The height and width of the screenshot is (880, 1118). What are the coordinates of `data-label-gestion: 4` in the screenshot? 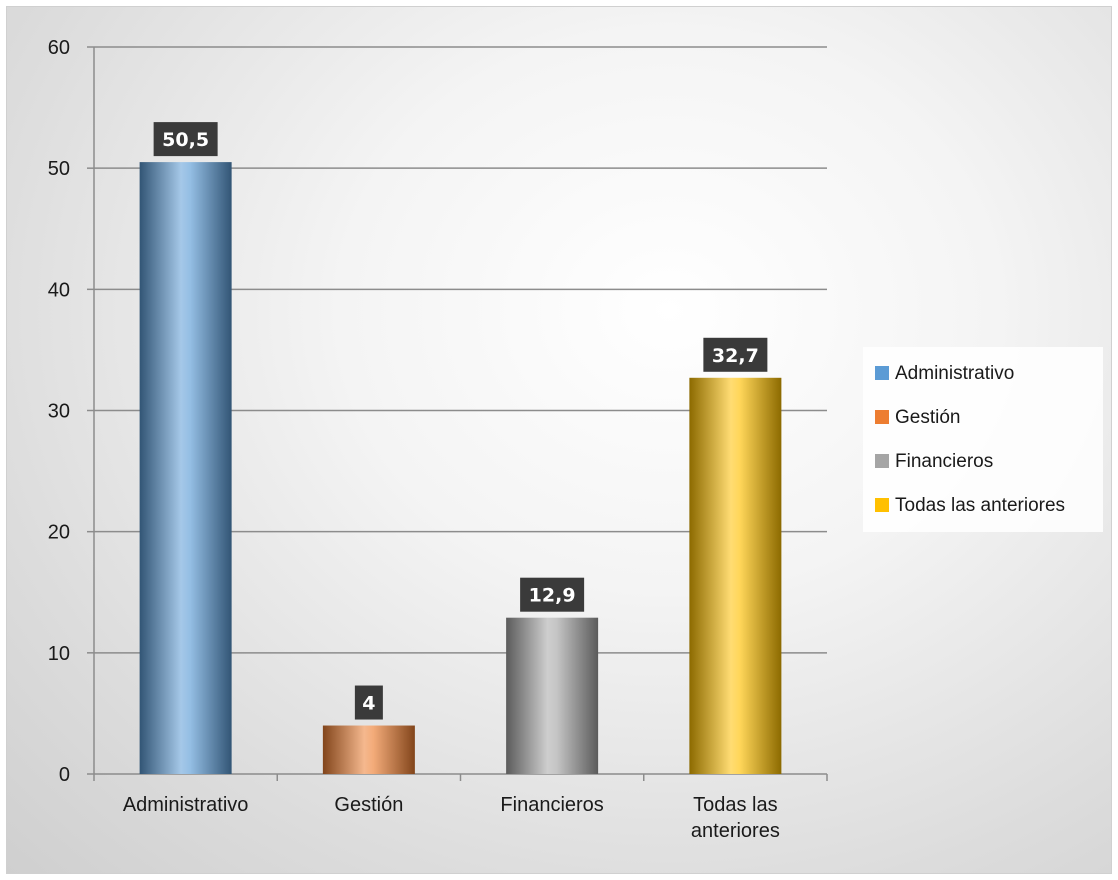 It's located at (368, 704).